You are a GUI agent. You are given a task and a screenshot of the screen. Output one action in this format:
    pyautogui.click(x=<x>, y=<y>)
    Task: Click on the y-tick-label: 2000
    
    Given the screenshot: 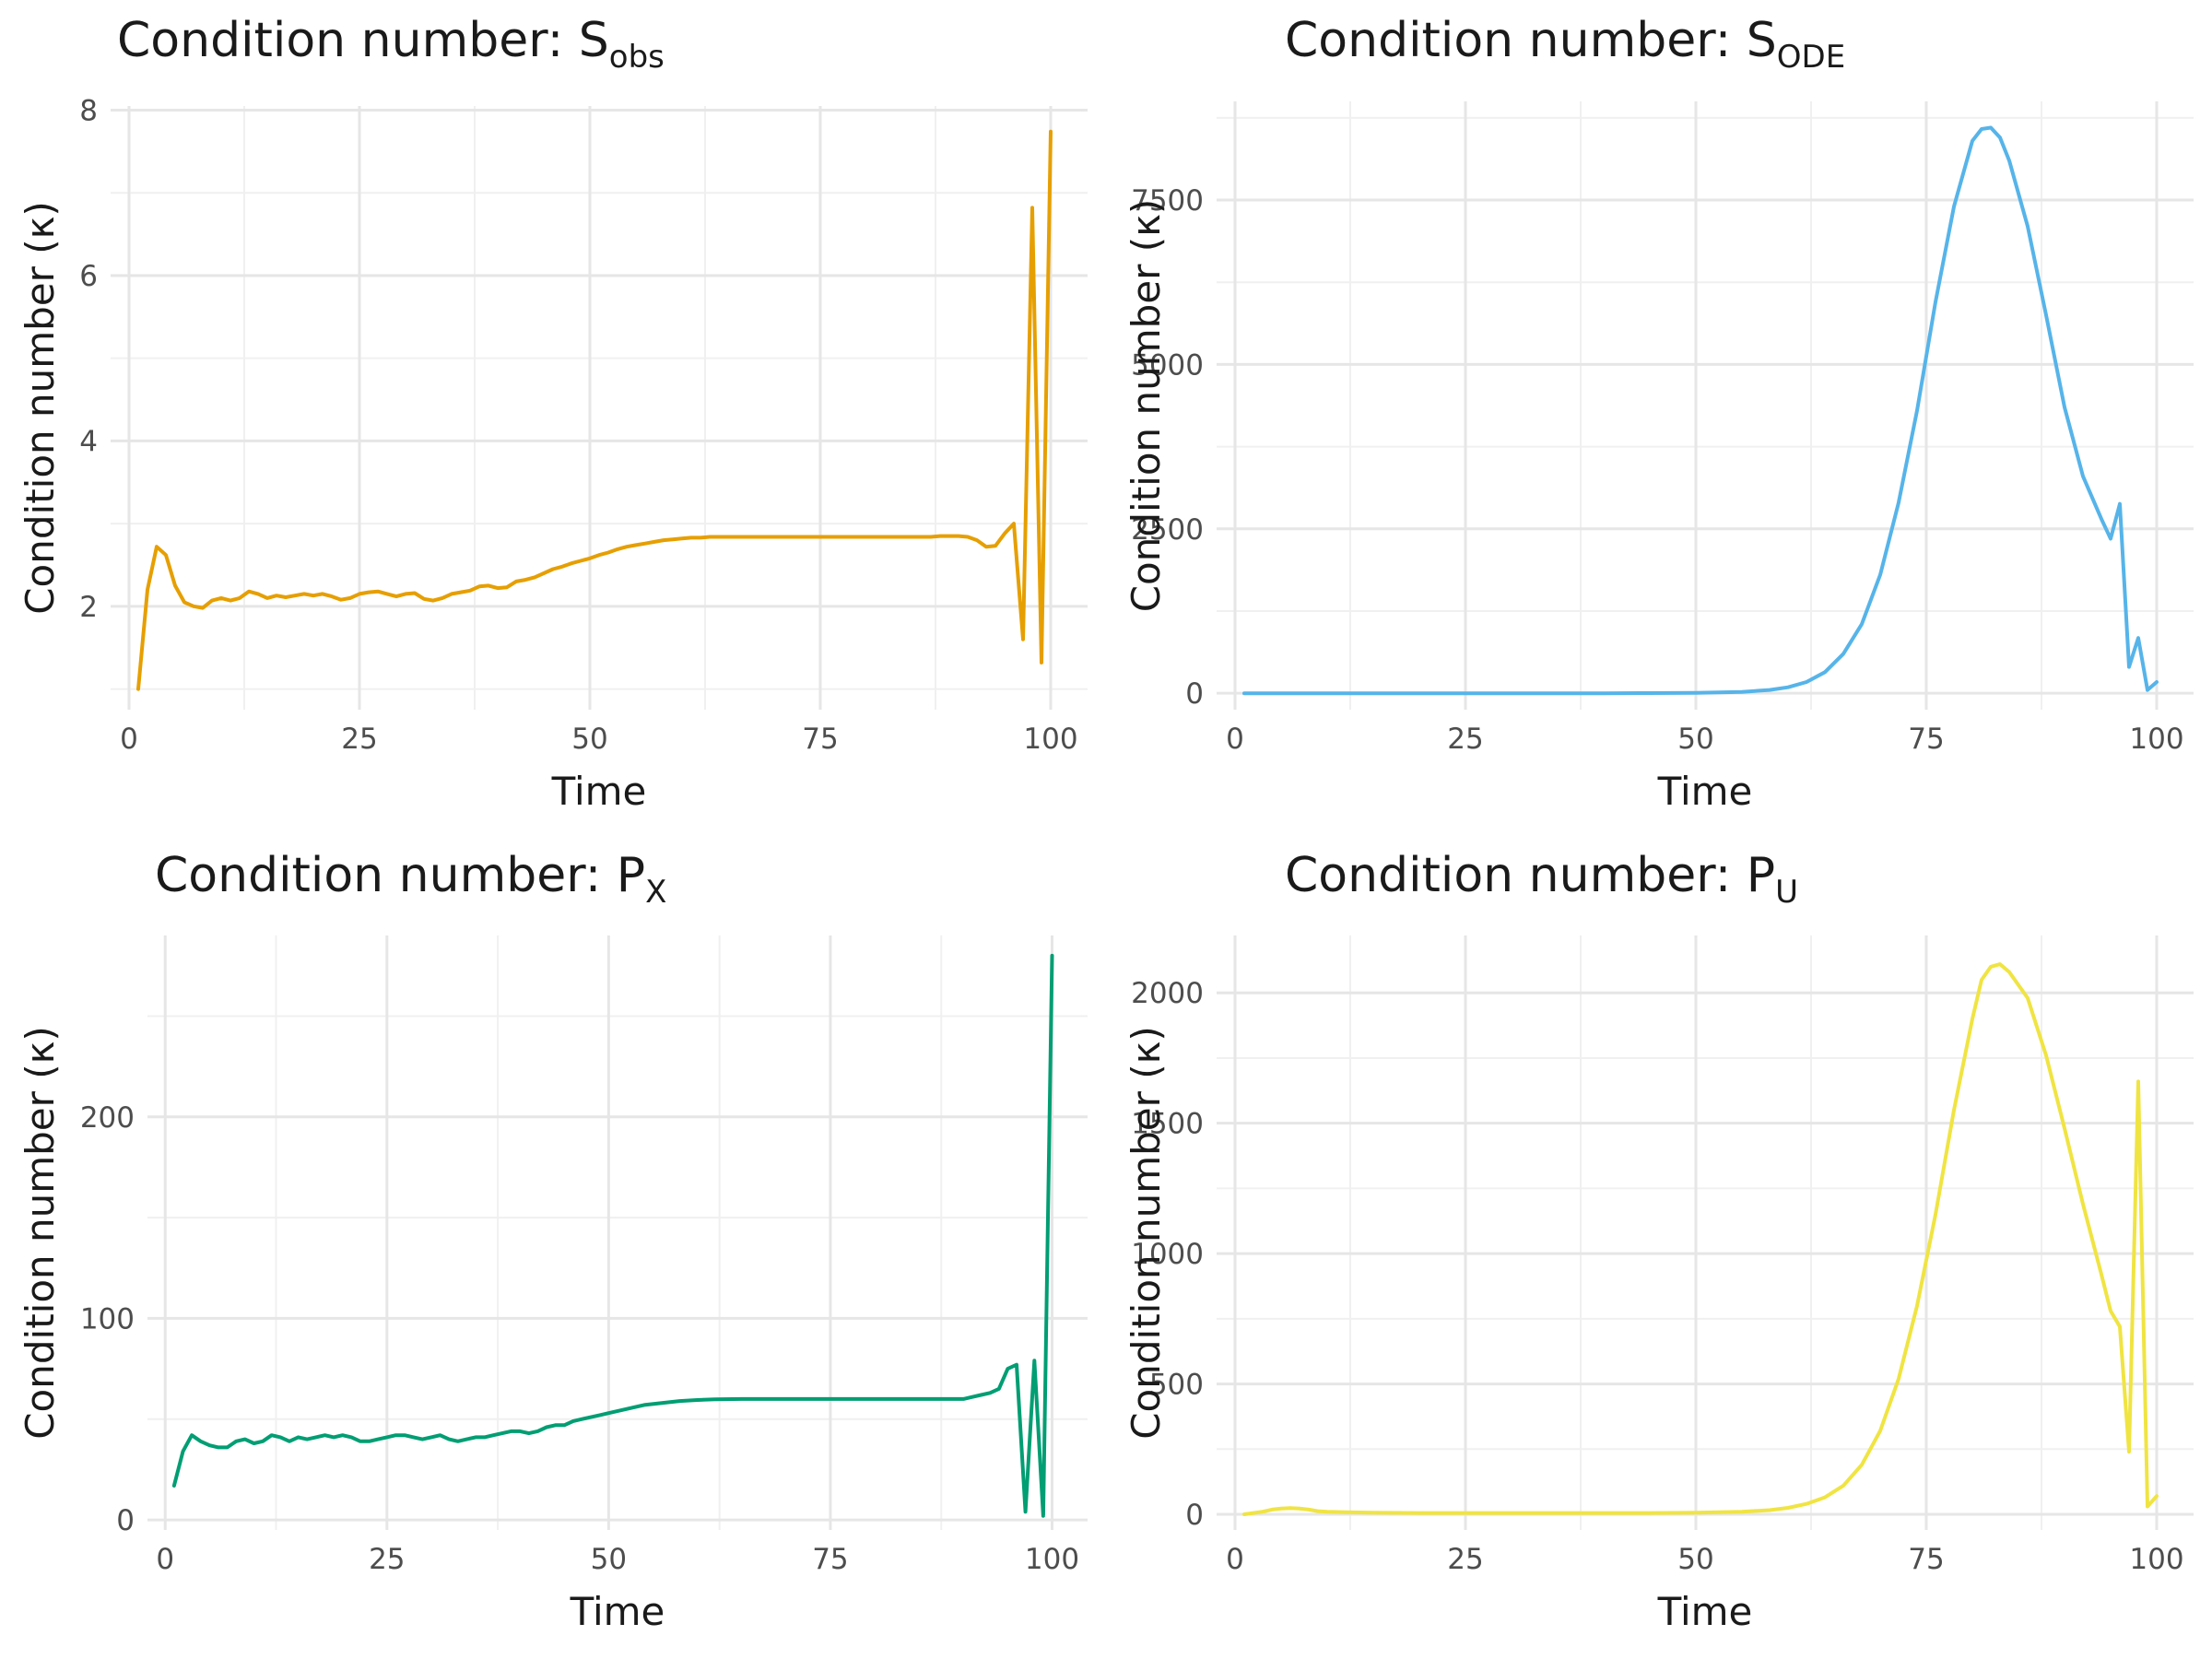 What is the action you would take?
    pyautogui.click(x=1167, y=993)
    